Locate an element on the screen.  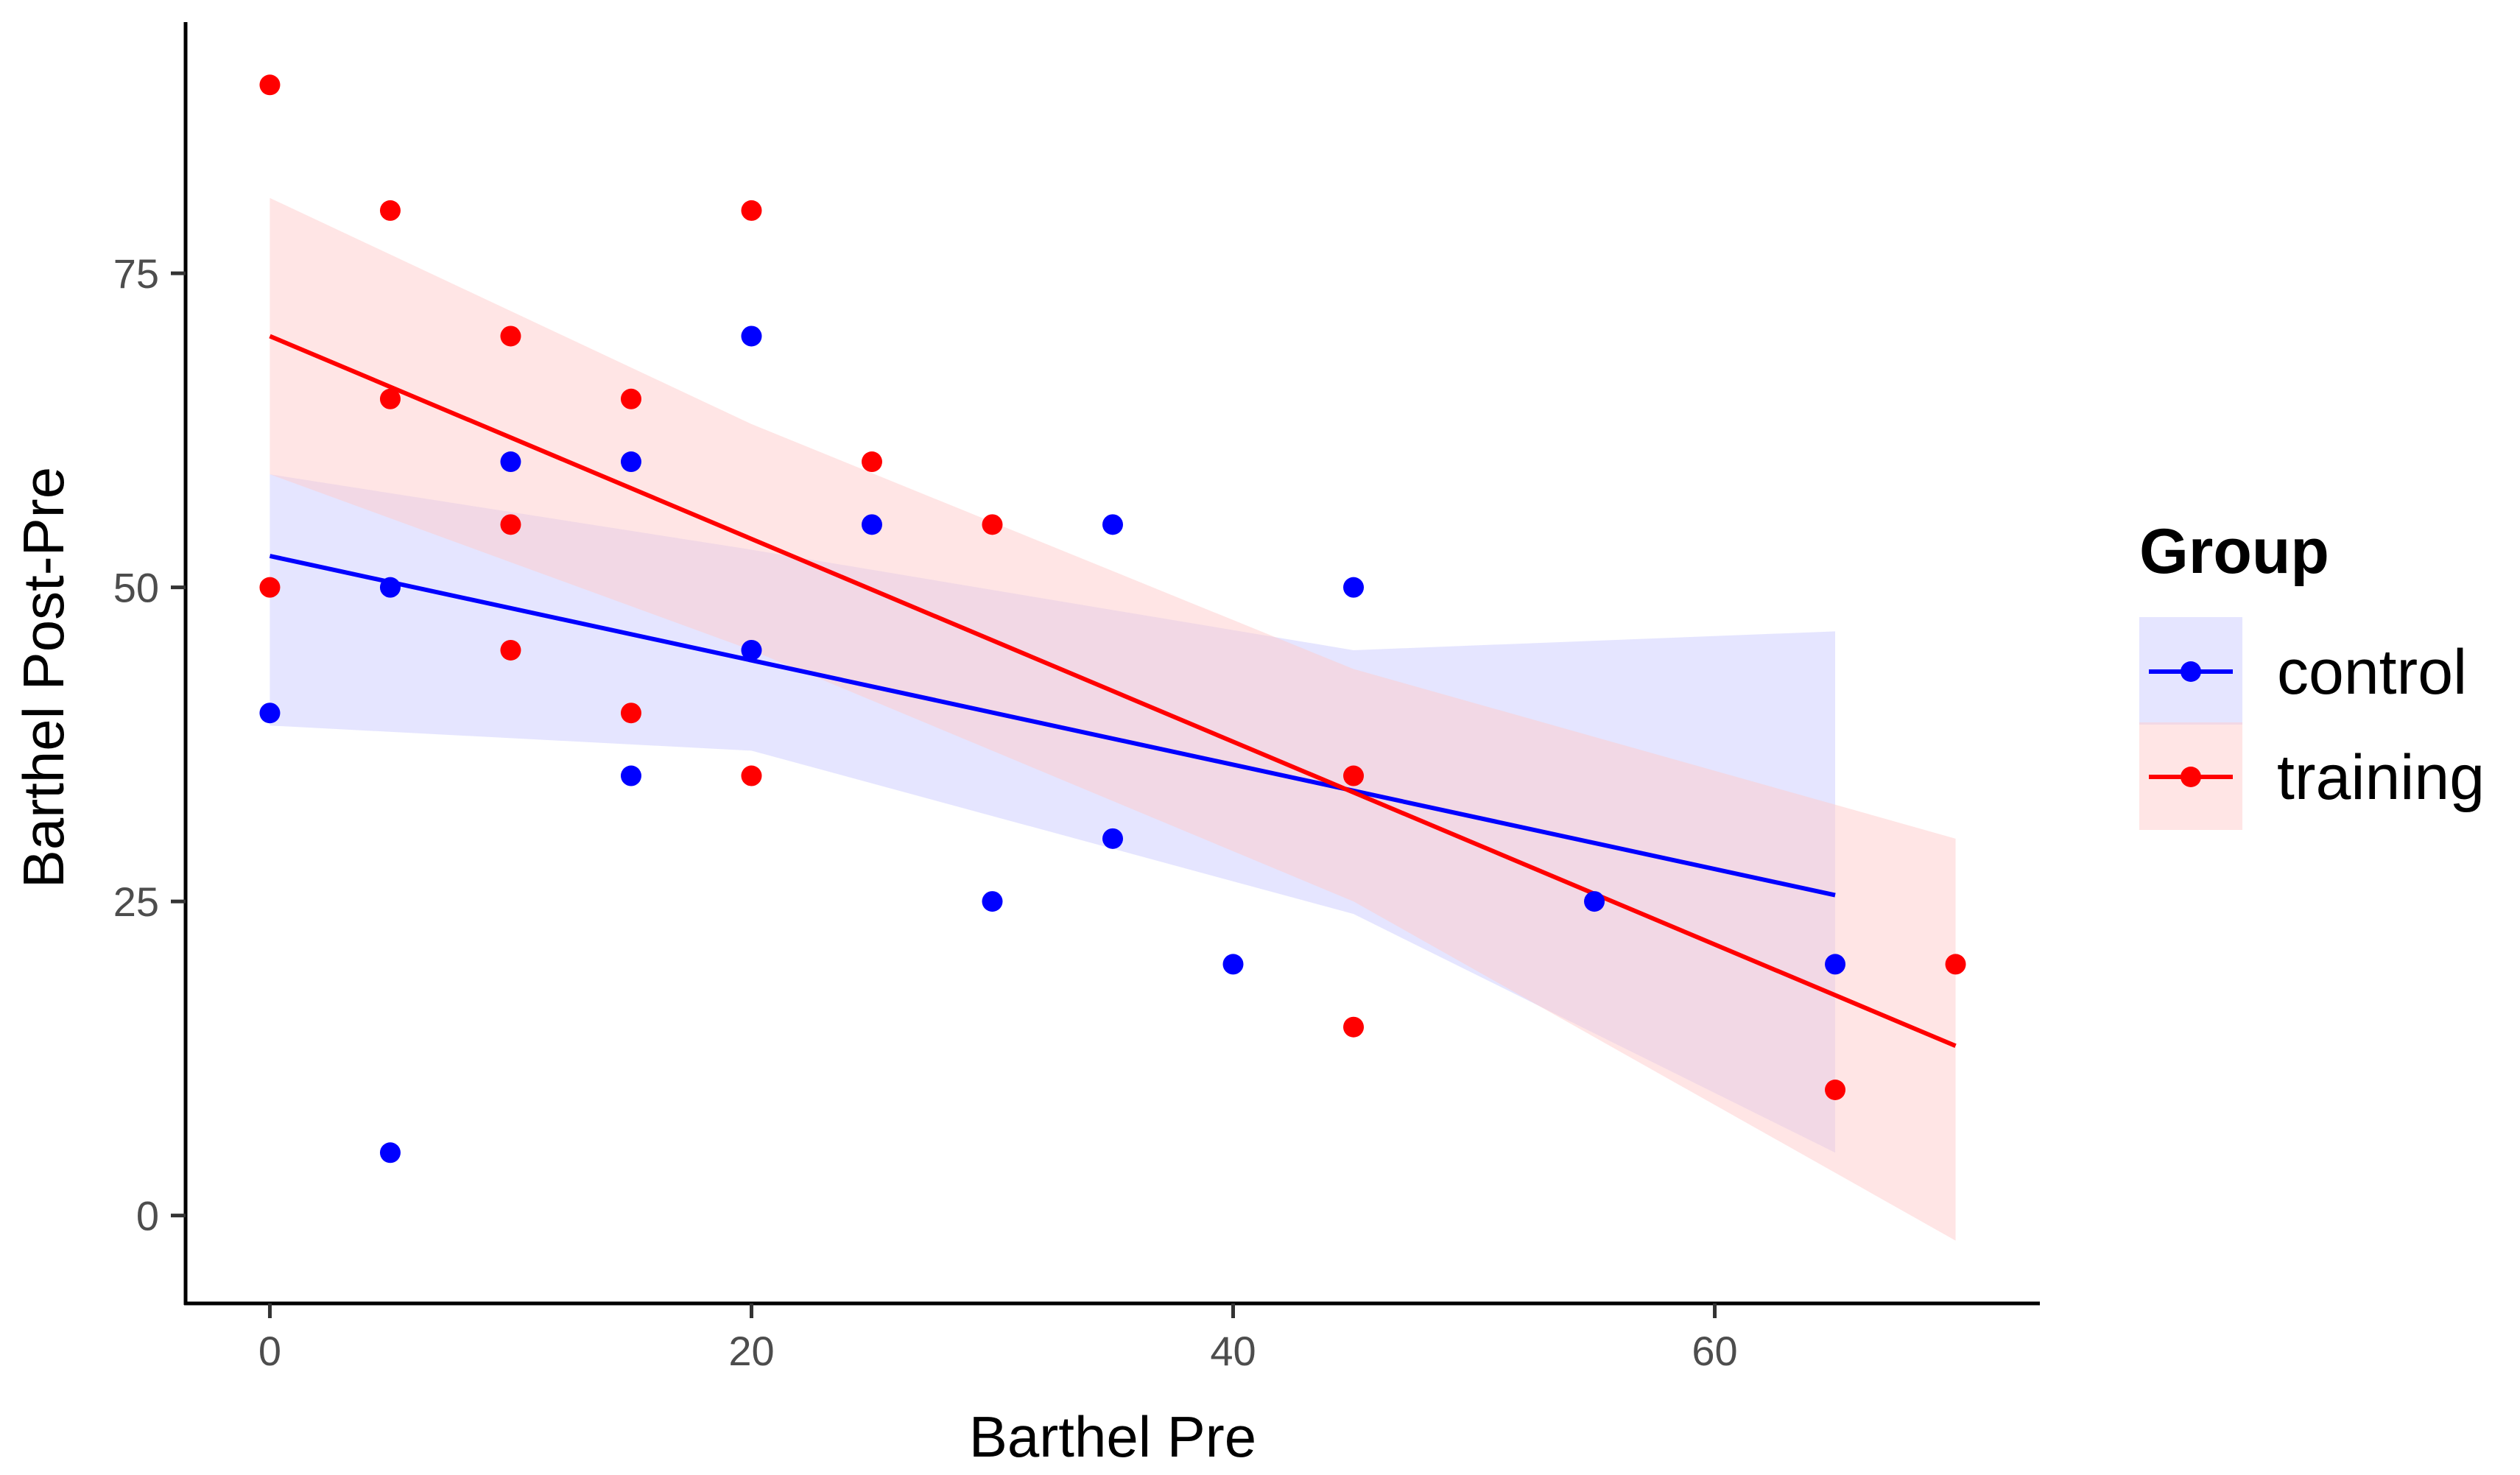
legend-point-control is located at coordinates (2191, 671).